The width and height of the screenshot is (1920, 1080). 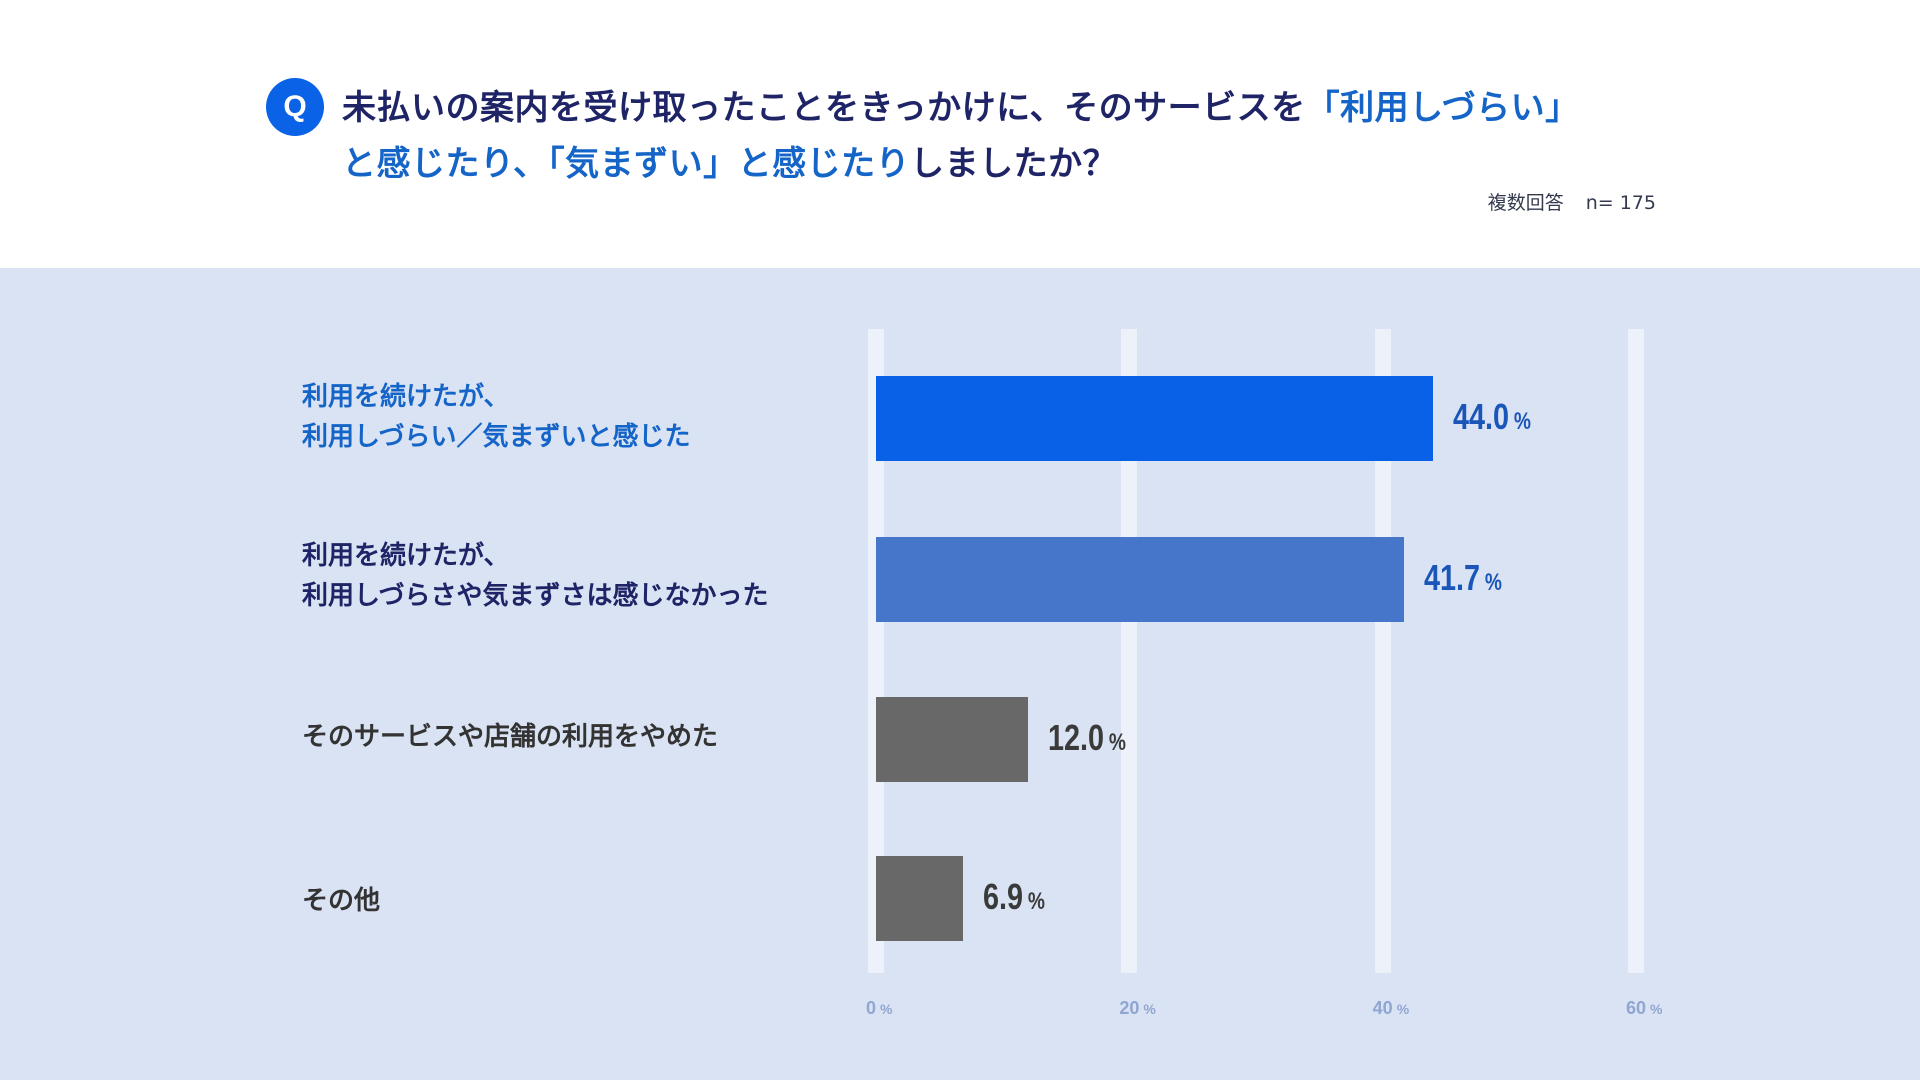 I want to click on question-q-icon: Q, so click(x=295, y=107).